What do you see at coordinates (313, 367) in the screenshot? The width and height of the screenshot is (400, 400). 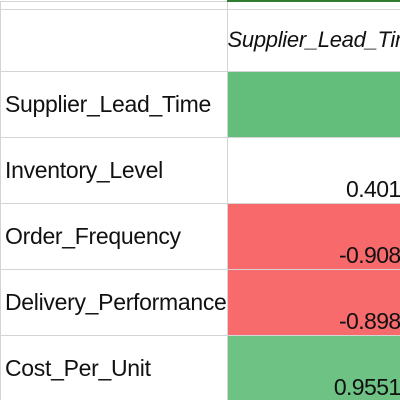 I see `data-cell: 0.955102` at bounding box center [313, 367].